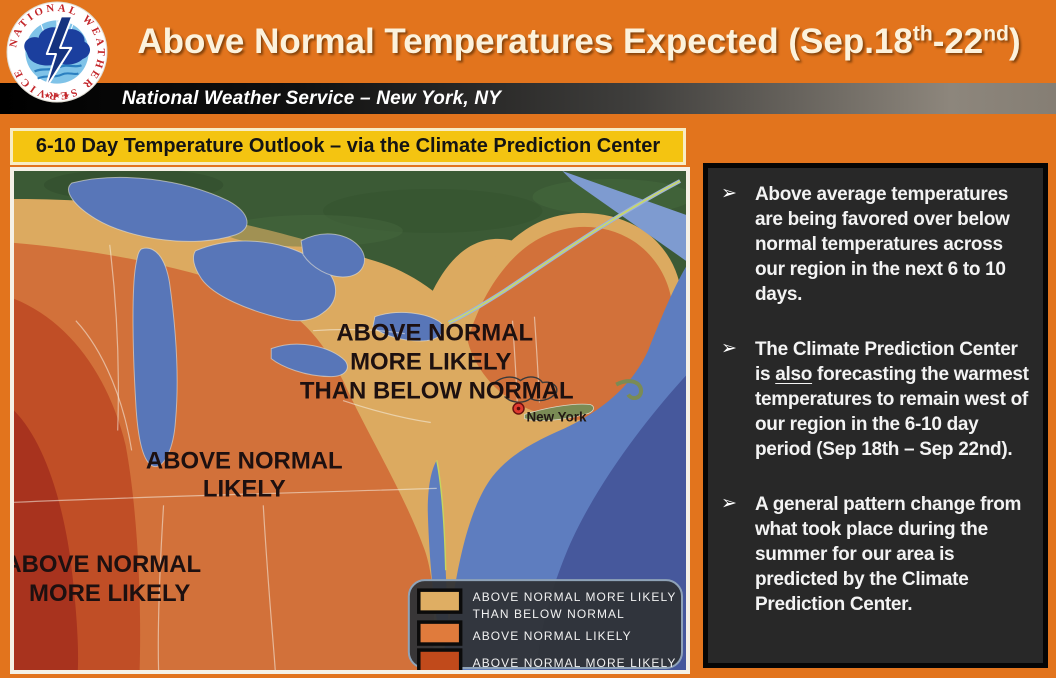 The width and height of the screenshot is (1056, 678). What do you see at coordinates (794, 374) in the screenshot?
I see `bullet-2-underlined: also` at bounding box center [794, 374].